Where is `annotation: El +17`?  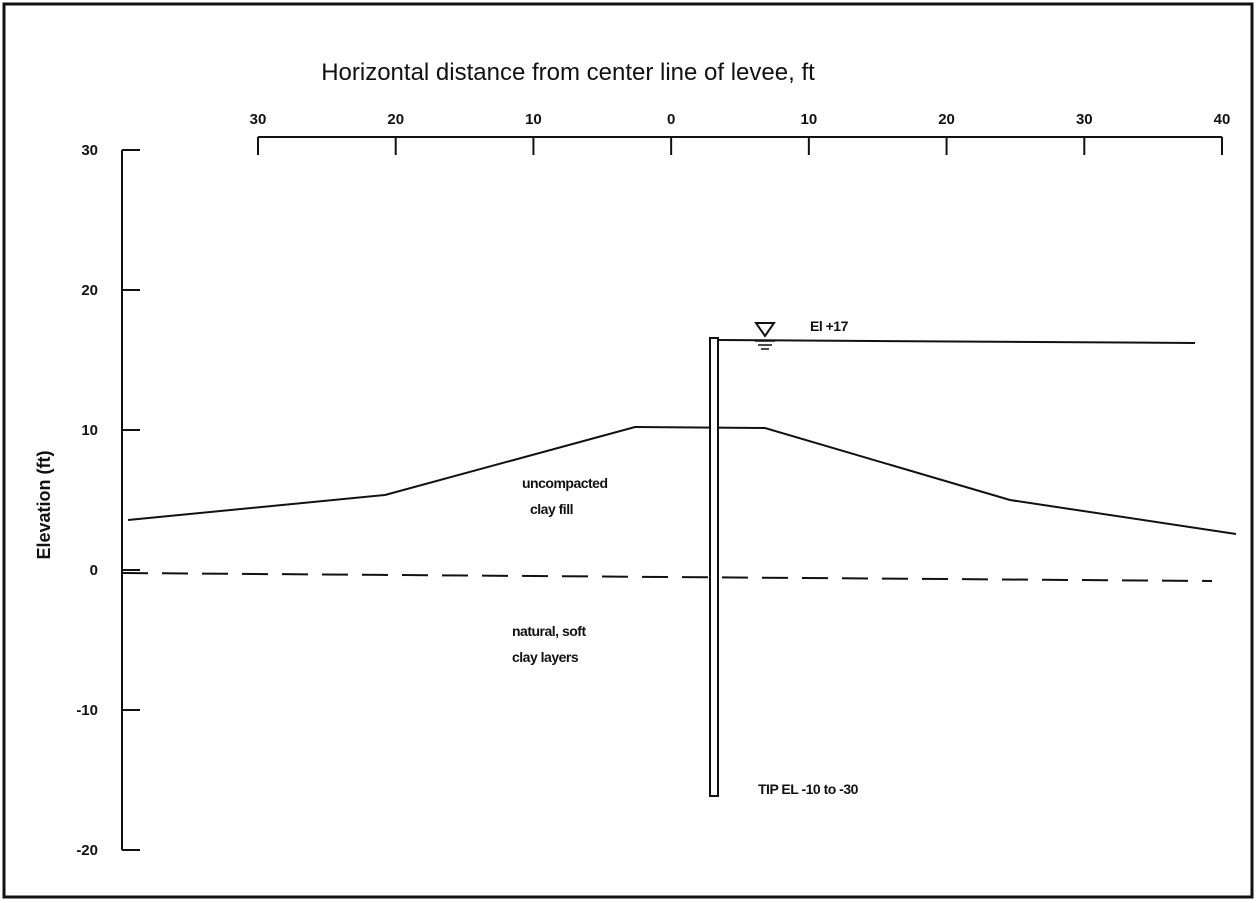 annotation: El +17 is located at coordinates (829, 326).